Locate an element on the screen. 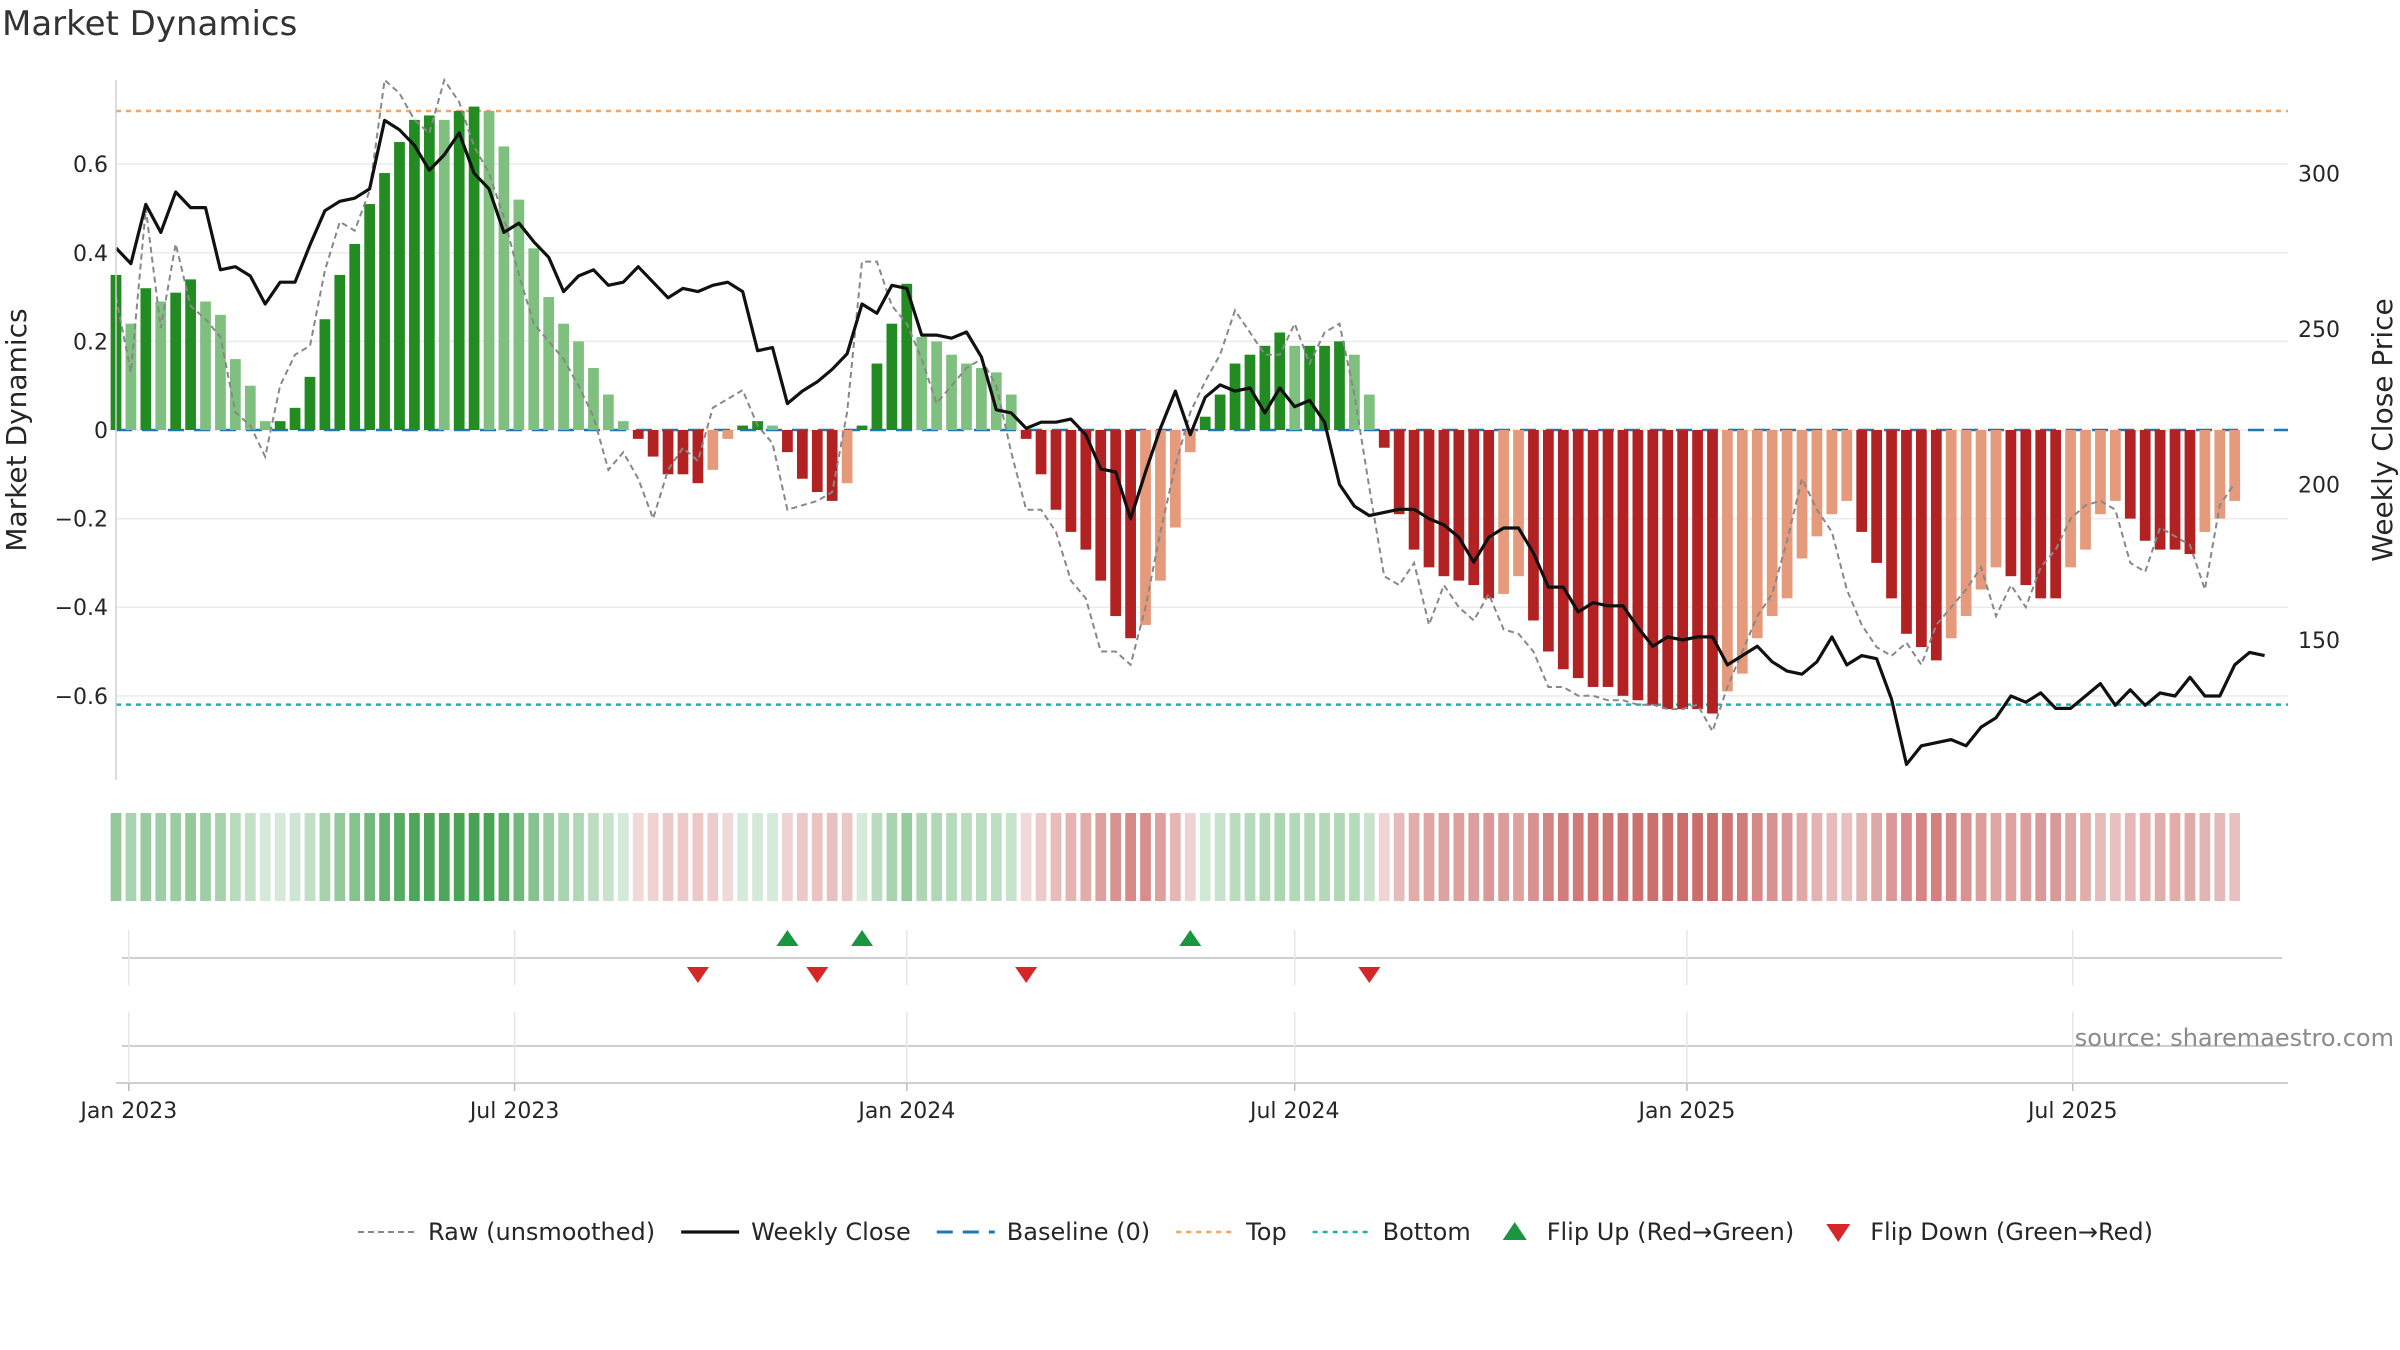  y2-tick-label: 200 is located at coordinates (2319, 485).